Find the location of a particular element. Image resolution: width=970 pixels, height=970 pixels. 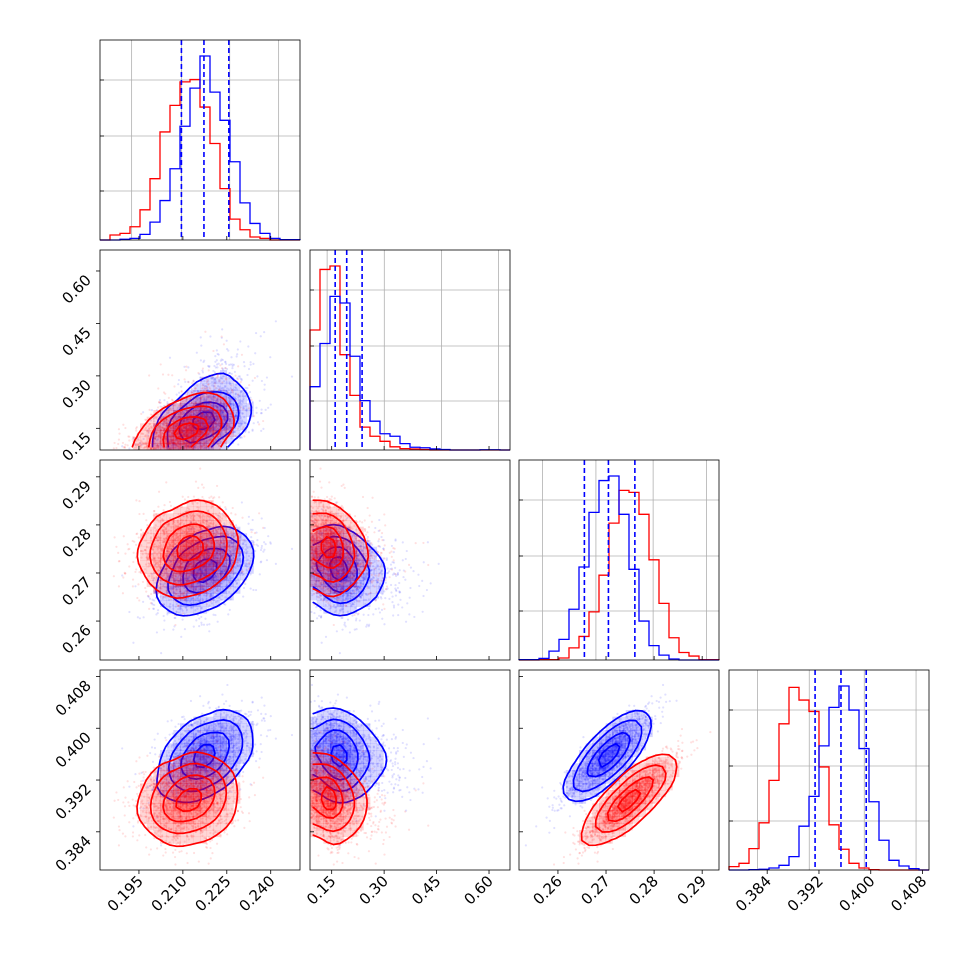

density-cell-blue is located at coordinates (184, 610).